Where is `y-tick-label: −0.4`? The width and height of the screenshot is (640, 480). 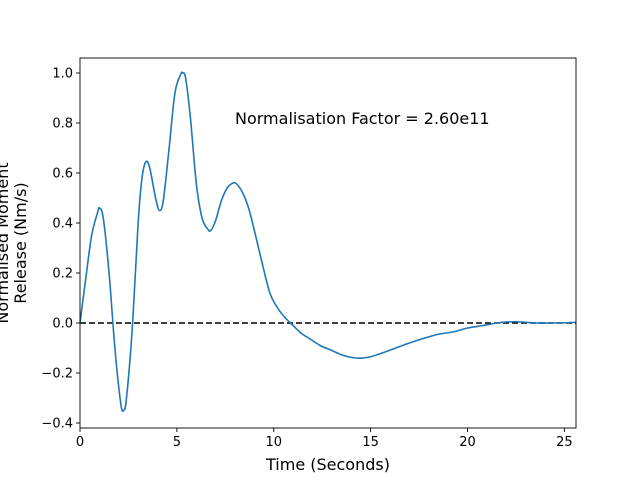 y-tick-label: −0.4 is located at coordinates (57, 424).